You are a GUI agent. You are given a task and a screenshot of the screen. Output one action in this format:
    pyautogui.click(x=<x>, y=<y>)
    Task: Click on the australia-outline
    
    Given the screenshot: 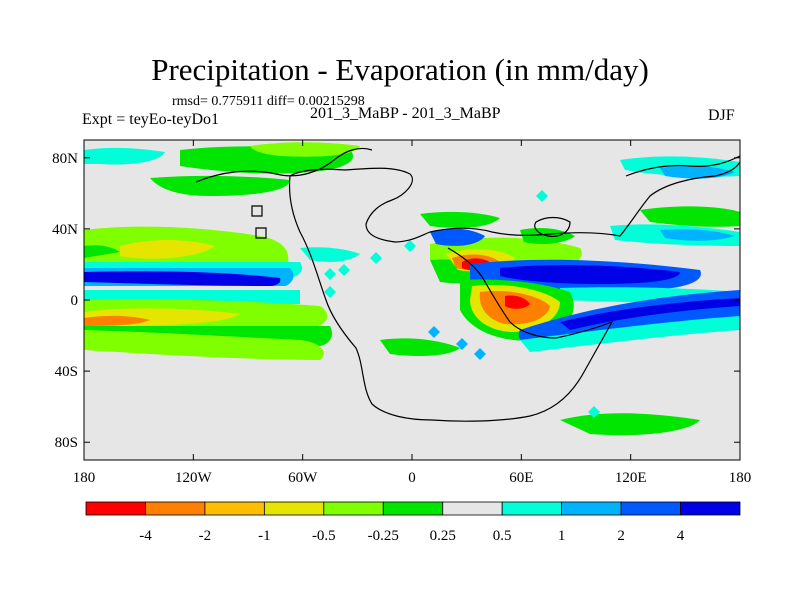 What is the action you would take?
    pyautogui.click(x=552, y=226)
    